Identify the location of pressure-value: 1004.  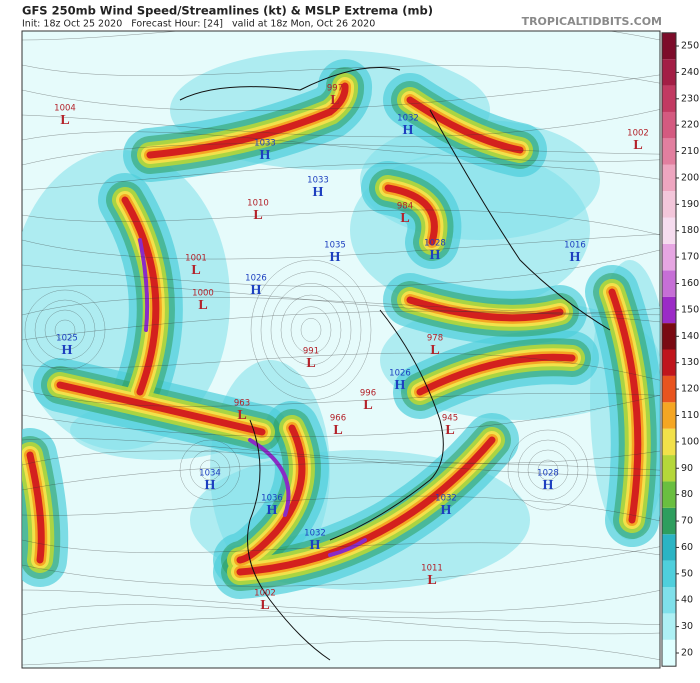
(65, 109).